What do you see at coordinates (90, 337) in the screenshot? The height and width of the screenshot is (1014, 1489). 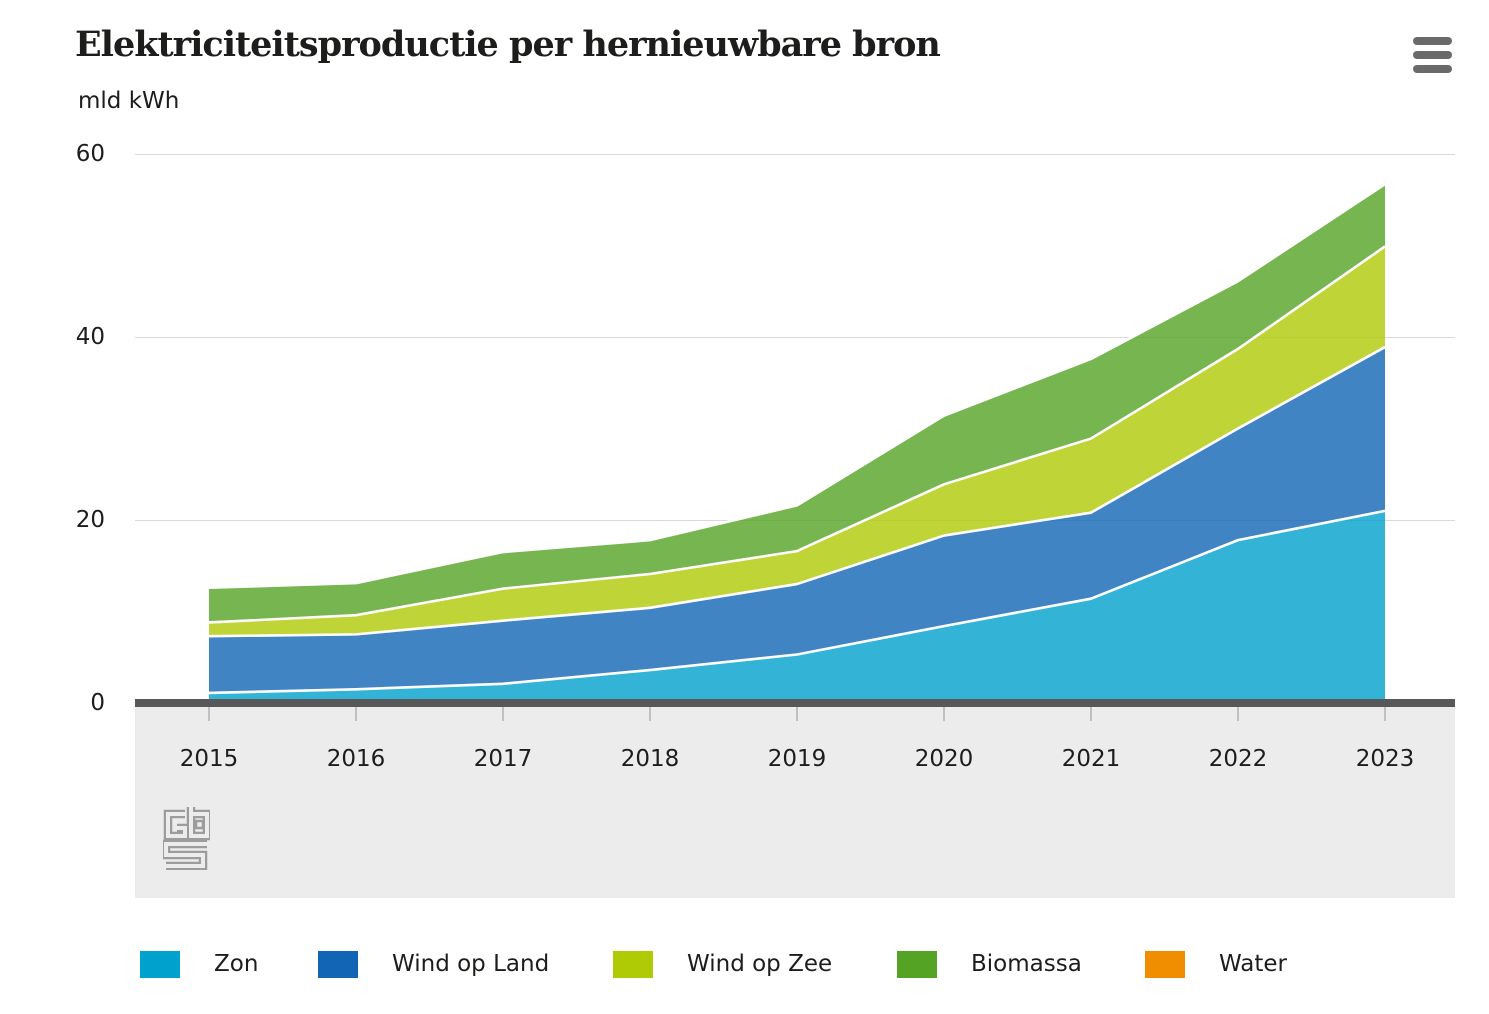 I see `y-axis-label-40: 40` at bounding box center [90, 337].